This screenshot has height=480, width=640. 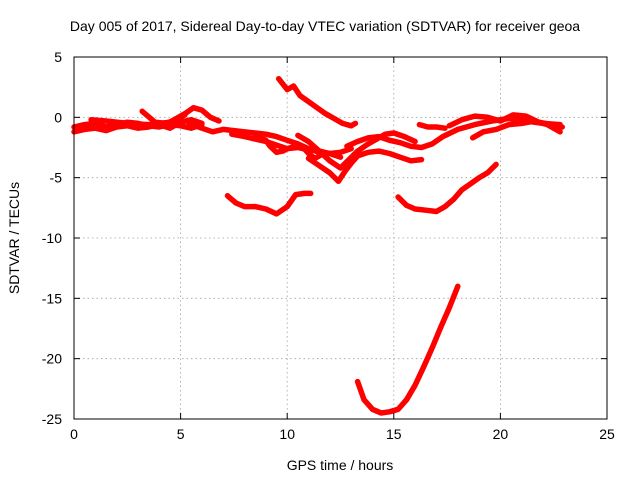 I want to click on x-tick-label: 25, so click(x=607, y=434).